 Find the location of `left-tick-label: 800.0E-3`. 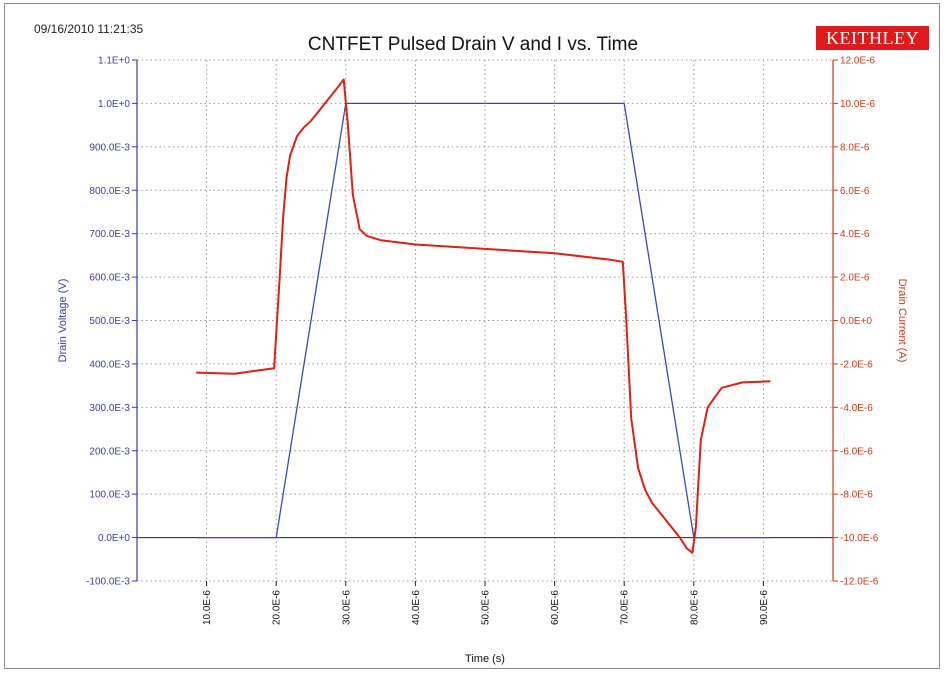

left-tick-label: 800.0E-3 is located at coordinates (109, 191).